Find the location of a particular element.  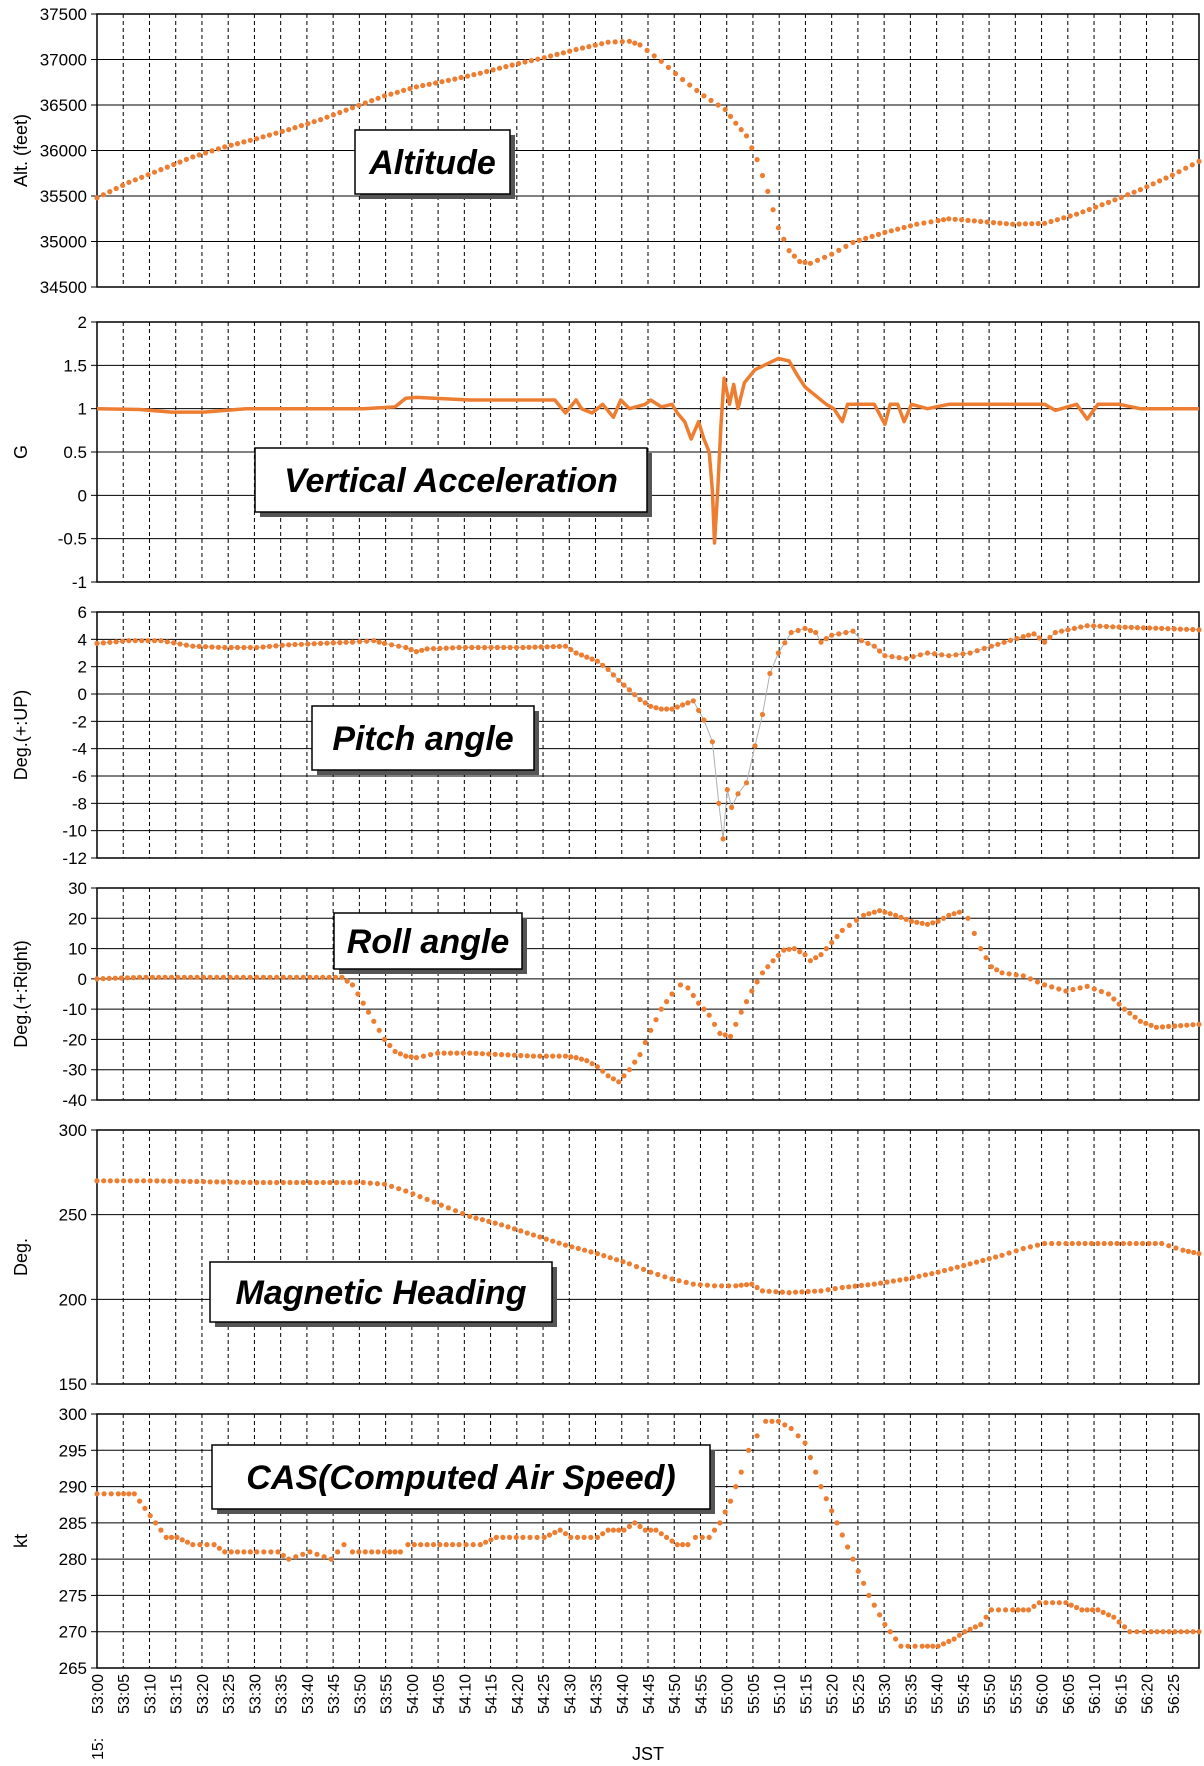

y-tick-label: 37000 is located at coordinates (63, 60).